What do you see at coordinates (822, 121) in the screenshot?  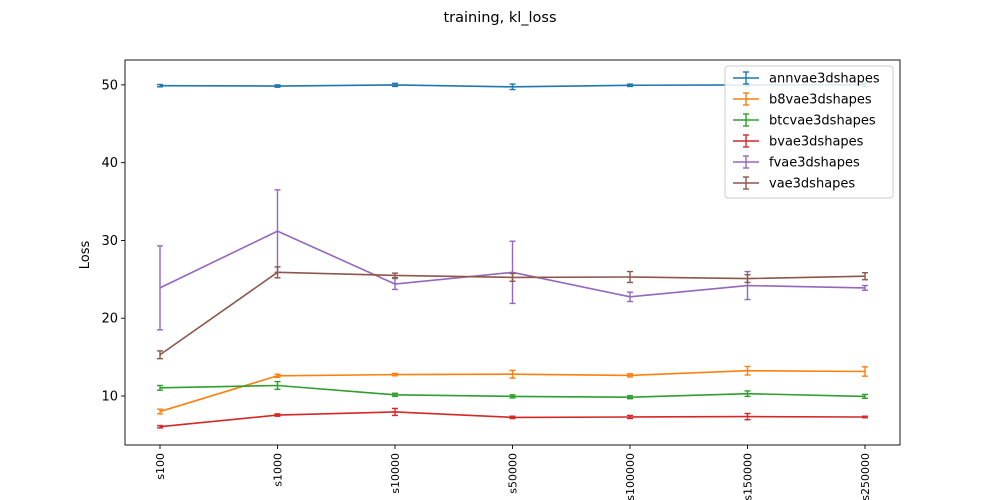 I see `legend-label: btcvae3dshapes` at bounding box center [822, 121].